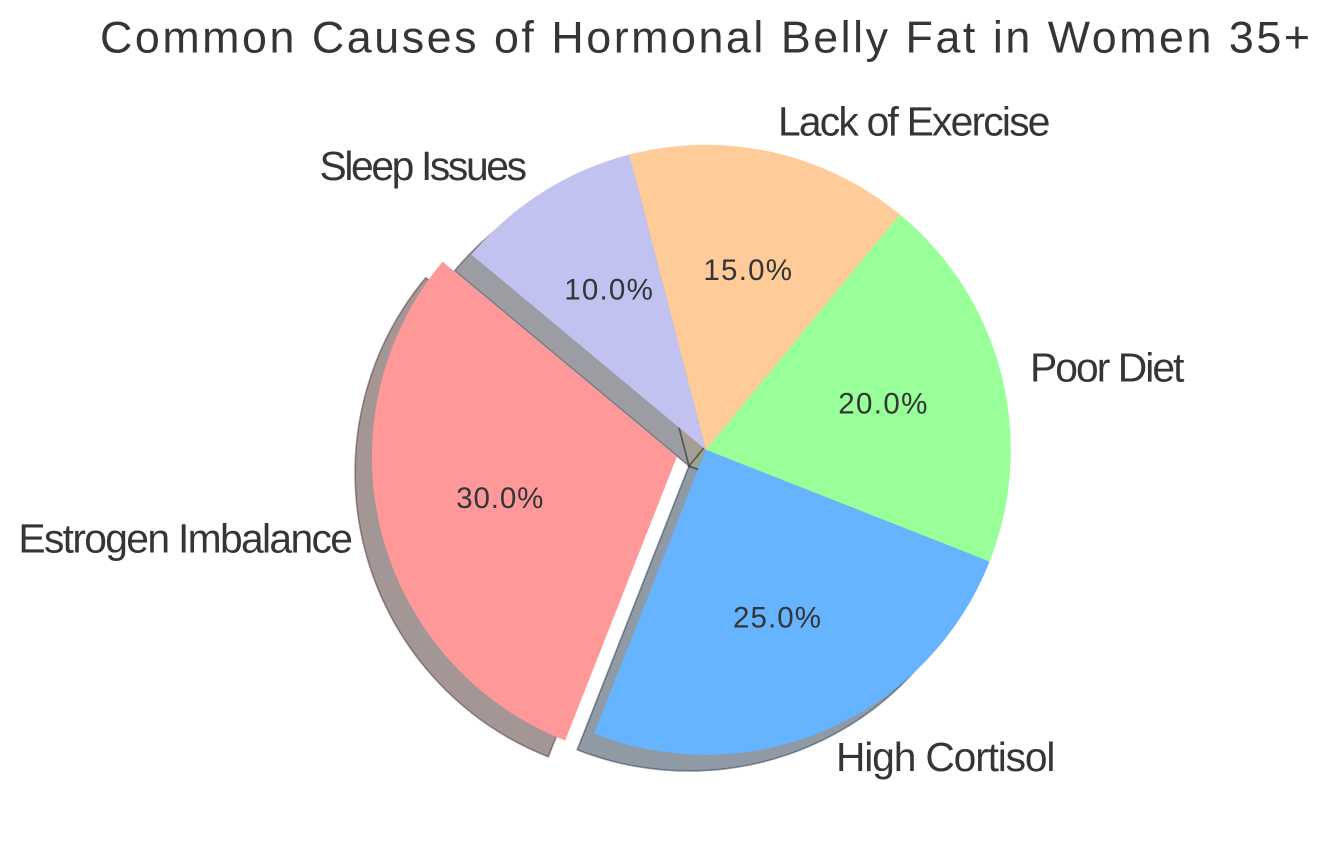  I want to click on svg-text: Estrogen Imbalance, so click(185, 539).